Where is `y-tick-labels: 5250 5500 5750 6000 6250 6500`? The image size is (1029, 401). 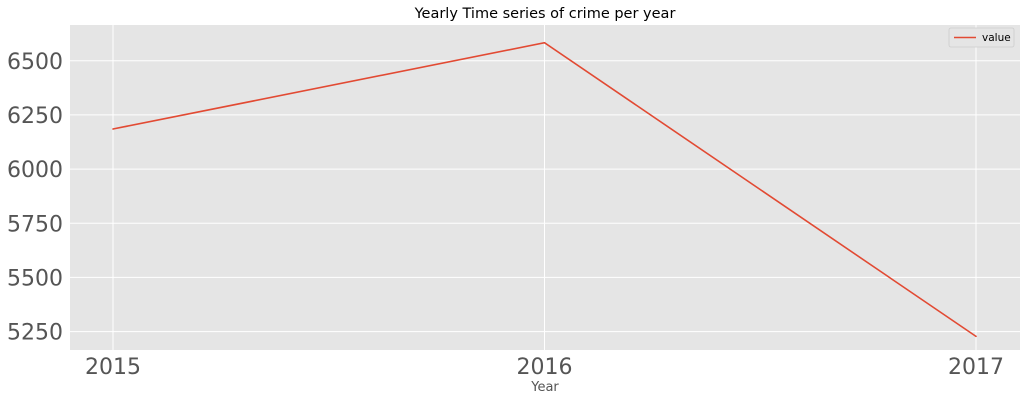 y-tick-labels: 5250 5500 5750 6000 6250 6500 is located at coordinates (35, 198).